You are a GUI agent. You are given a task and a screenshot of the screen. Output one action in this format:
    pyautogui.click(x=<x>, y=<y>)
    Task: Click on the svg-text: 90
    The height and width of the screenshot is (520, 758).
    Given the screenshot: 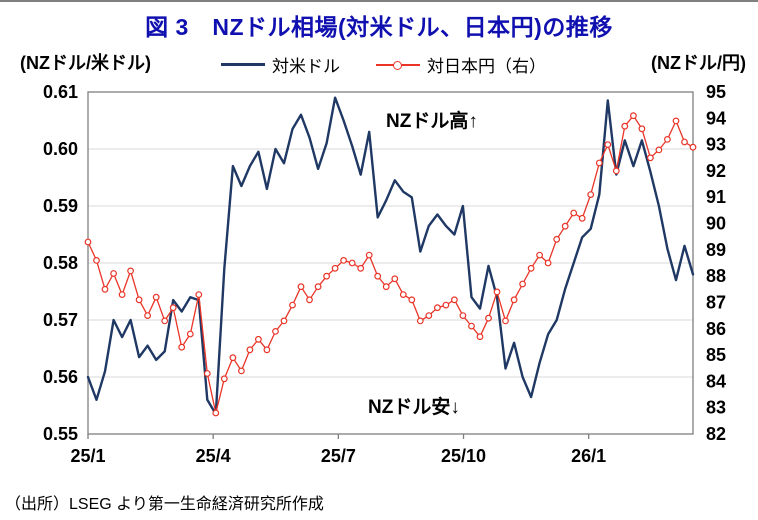 What is the action you would take?
    pyautogui.click(x=716, y=224)
    